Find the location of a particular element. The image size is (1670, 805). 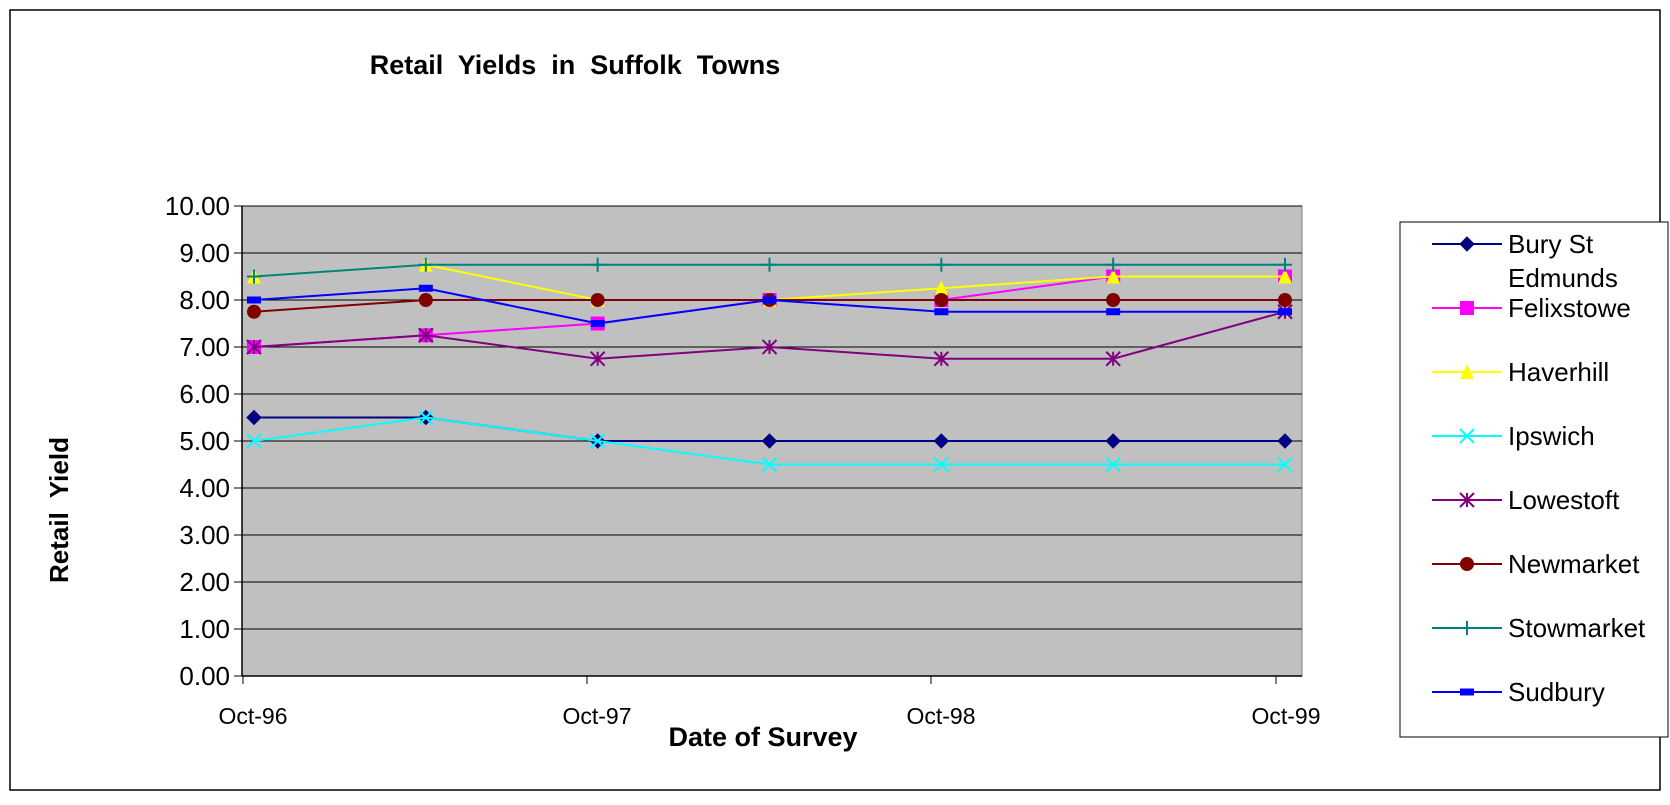

legend-label-line: Lowestoft is located at coordinates (1564, 500).